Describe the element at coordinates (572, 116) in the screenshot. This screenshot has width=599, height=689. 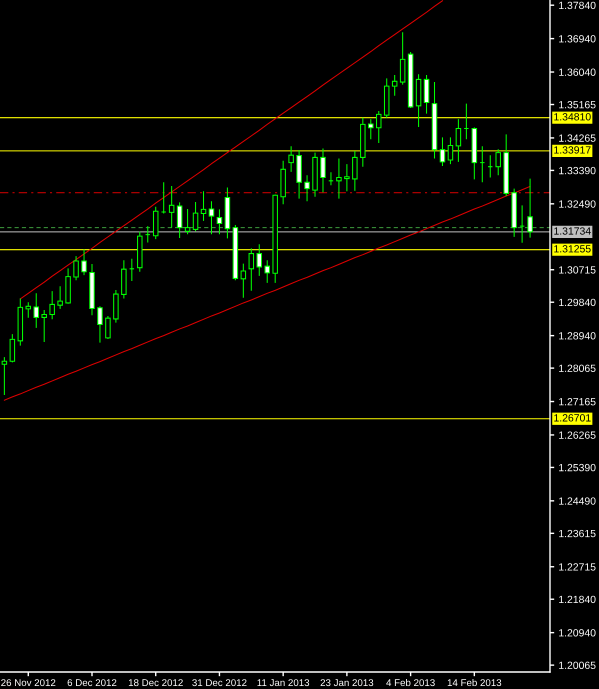
I see `ref-line-label: 1.34810` at that location.